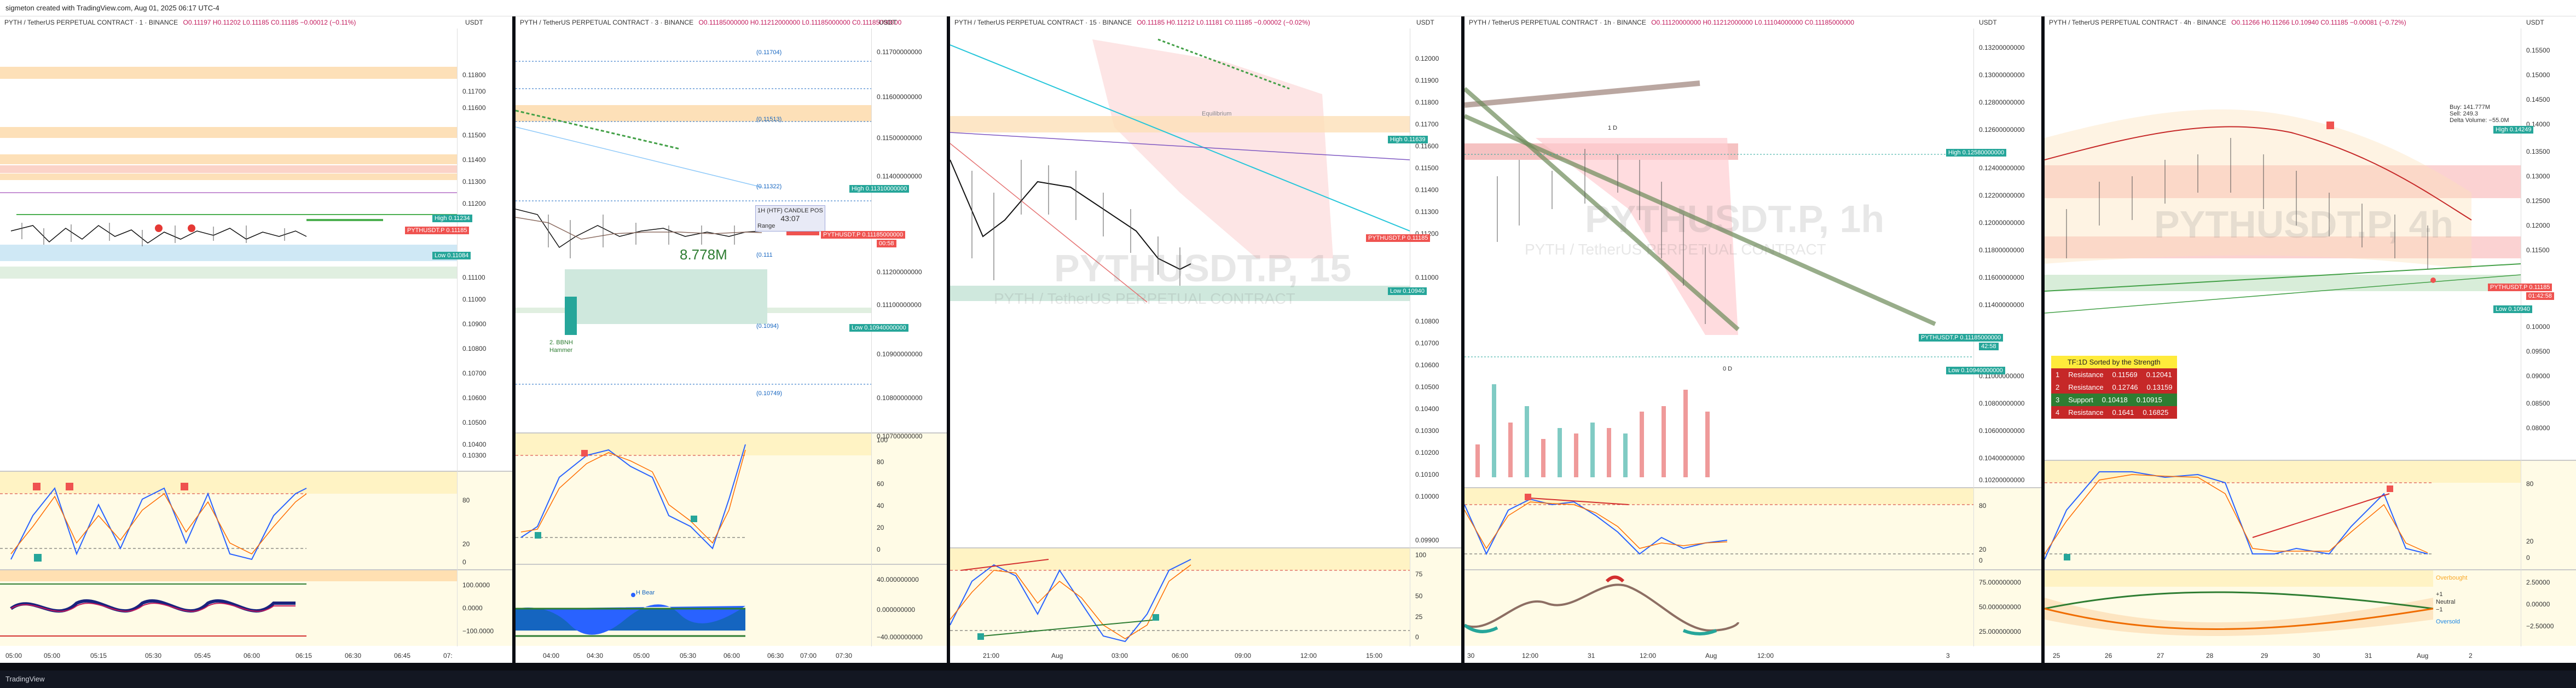  Describe the element at coordinates (899, 97) in the screenshot. I see `price-tick: 0.11600000000` at that location.